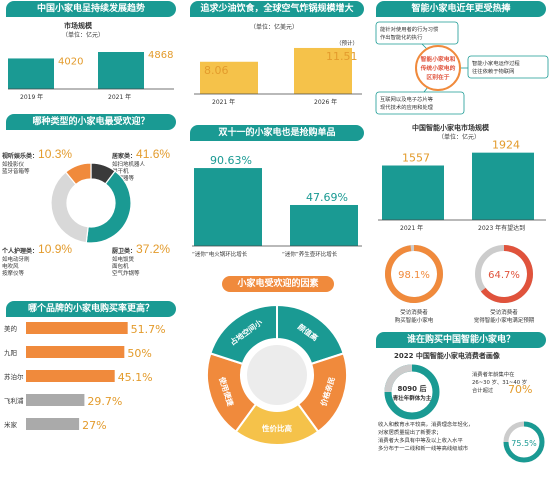 Image resolution: width=550 pixels, height=492 pixels. What do you see at coordinates (447, 356) in the screenshot?
I see `portrait-title: 2022 中国智能小家电消费者画像` at bounding box center [447, 356].